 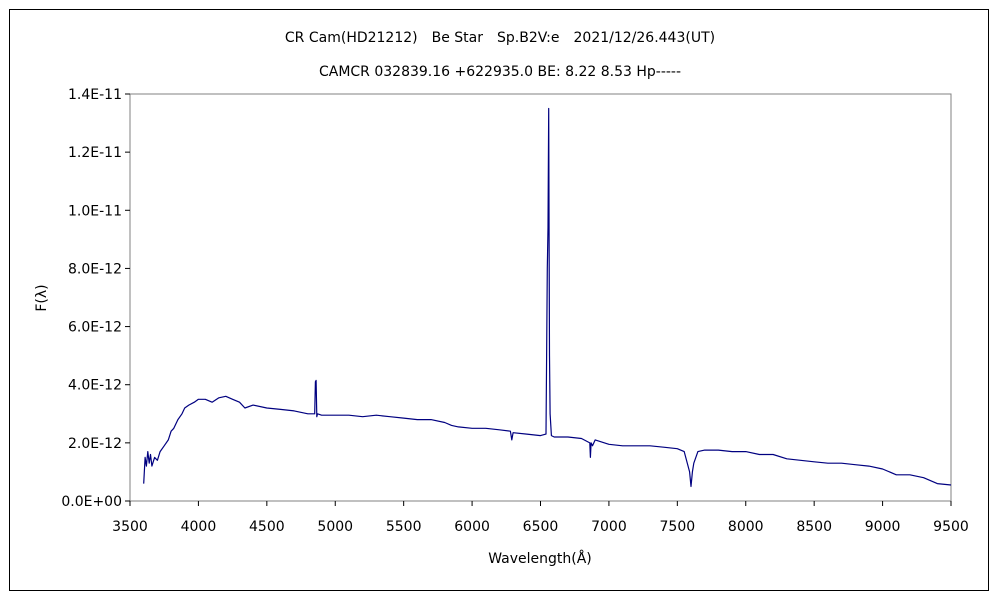 I want to click on x-tick-label: 9500, so click(x=951, y=527).